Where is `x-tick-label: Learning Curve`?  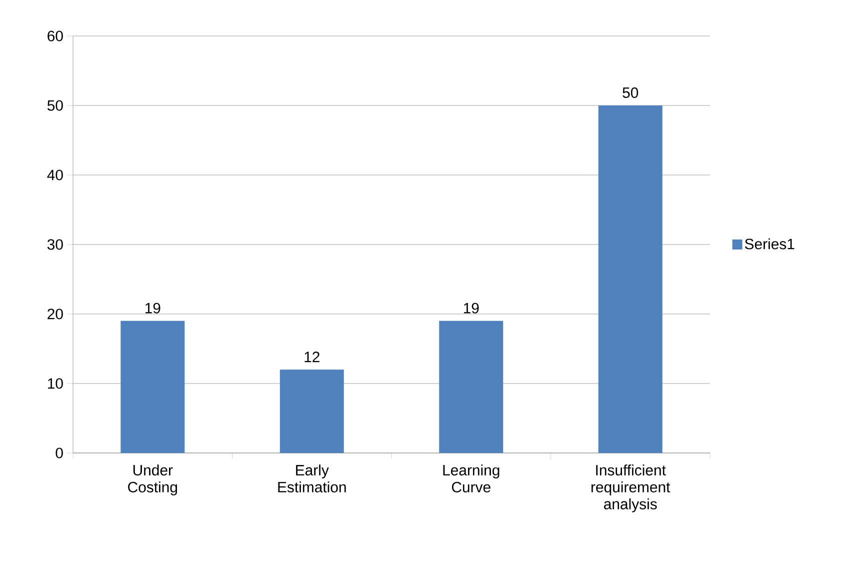
x-tick-label: Learning Curve is located at coordinates (471, 478).